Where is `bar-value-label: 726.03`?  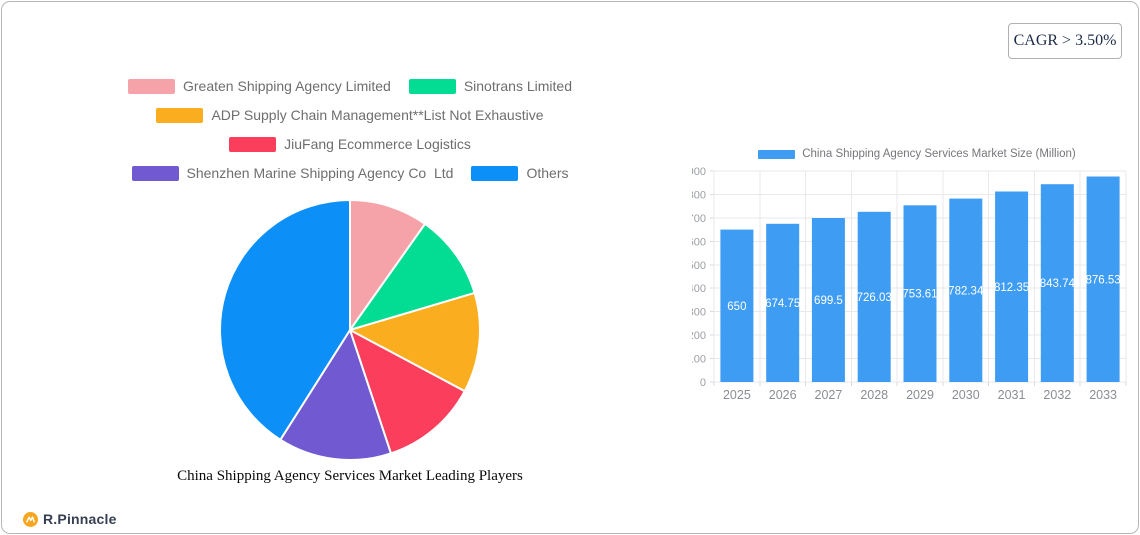
bar-value-label: 726.03 is located at coordinates (874, 298).